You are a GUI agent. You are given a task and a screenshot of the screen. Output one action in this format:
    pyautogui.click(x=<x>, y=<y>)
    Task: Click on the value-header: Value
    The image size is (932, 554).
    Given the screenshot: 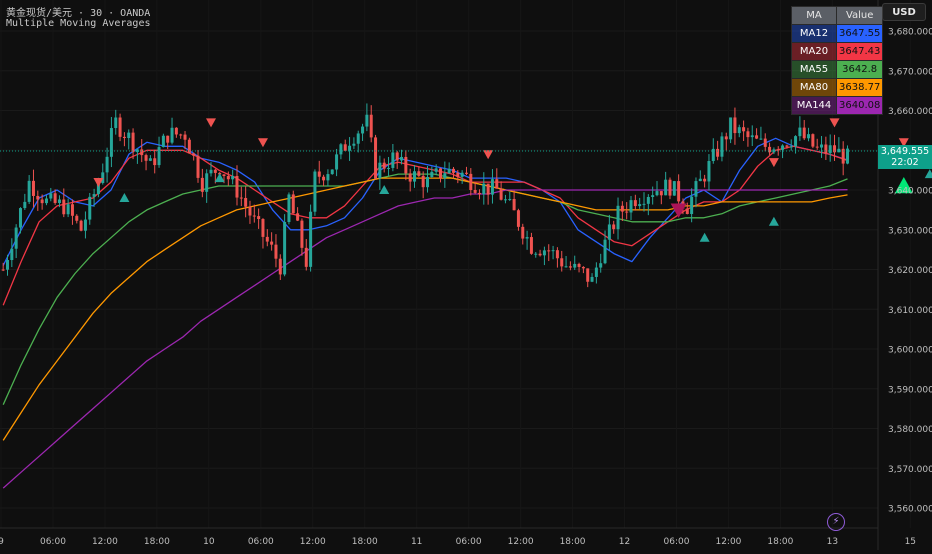 What is the action you would take?
    pyautogui.click(x=859, y=15)
    